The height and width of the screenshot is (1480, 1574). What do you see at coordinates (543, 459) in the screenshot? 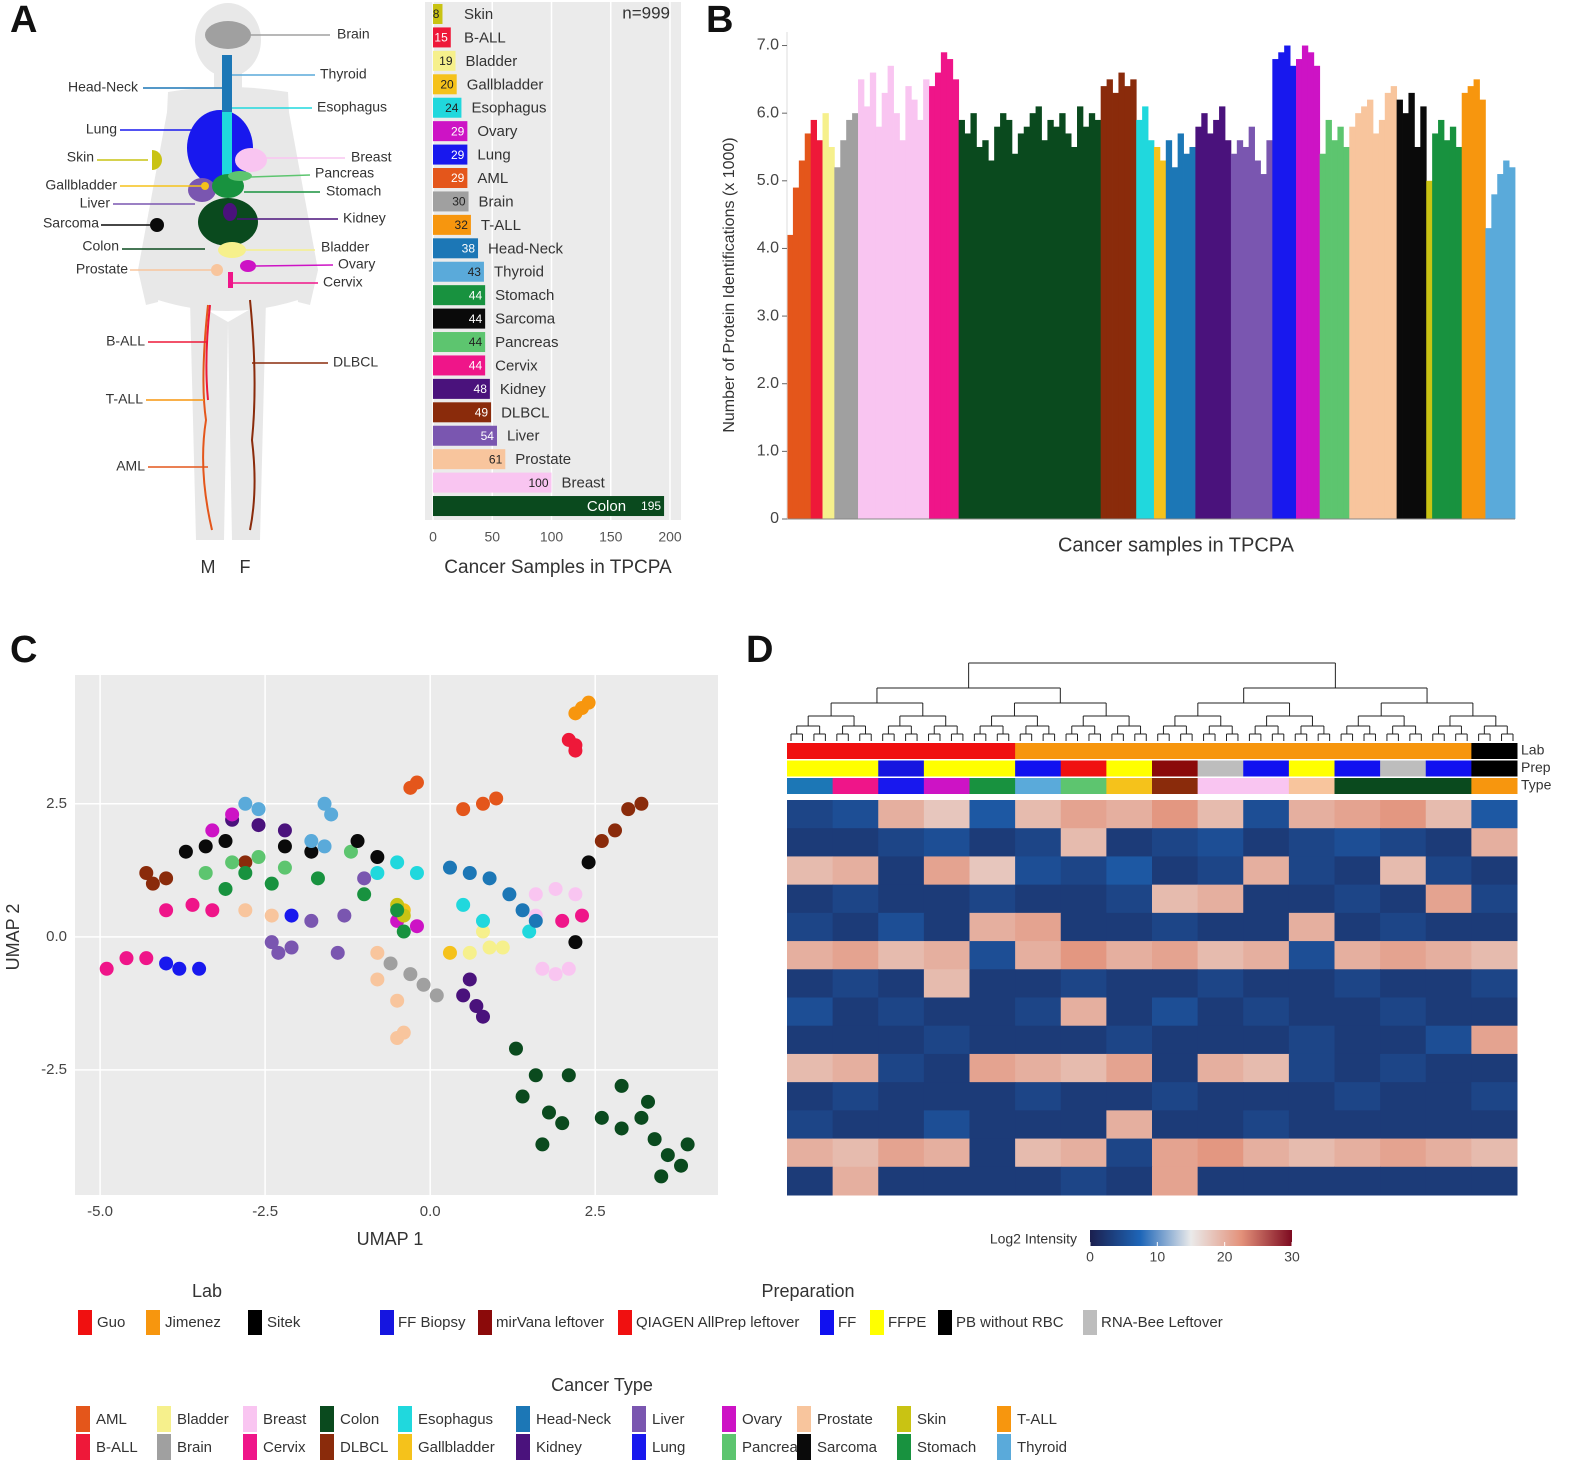
I see `category-label: Prostate` at bounding box center [543, 459].